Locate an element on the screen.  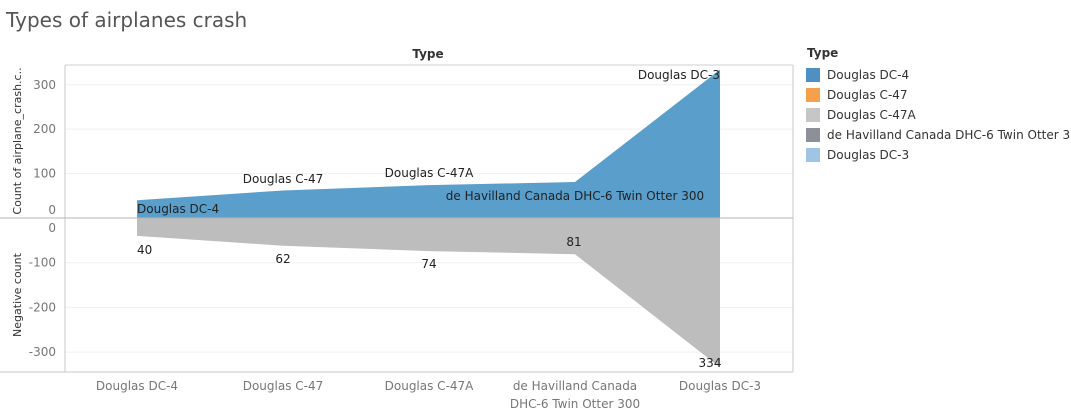
y-tick-label: -100 is located at coordinates (42, 263).